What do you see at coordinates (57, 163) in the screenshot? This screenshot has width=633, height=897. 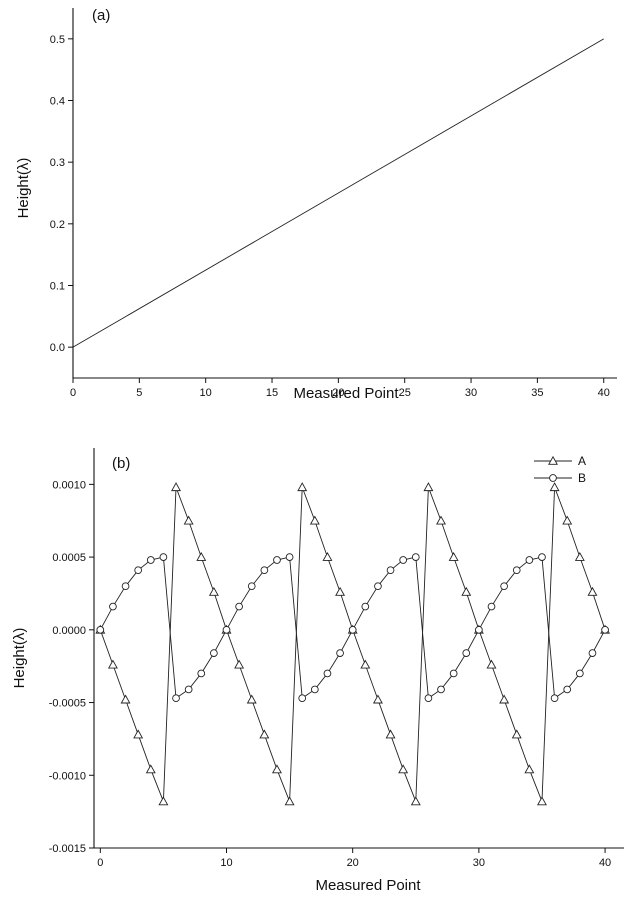 I see `y-tick-label: 0.3` at bounding box center [57, 163].